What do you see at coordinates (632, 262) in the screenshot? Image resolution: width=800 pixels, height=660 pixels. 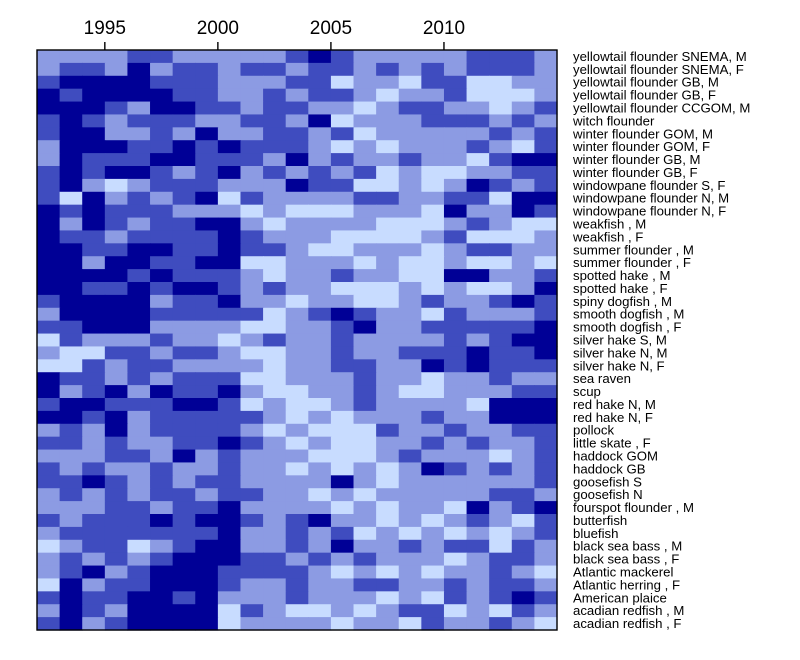 I see `row-label: summer flounder , F` at bounding box center [632, 262].